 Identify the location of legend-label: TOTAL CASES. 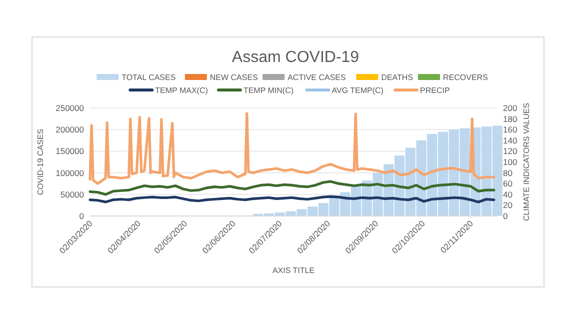
(149, 77).